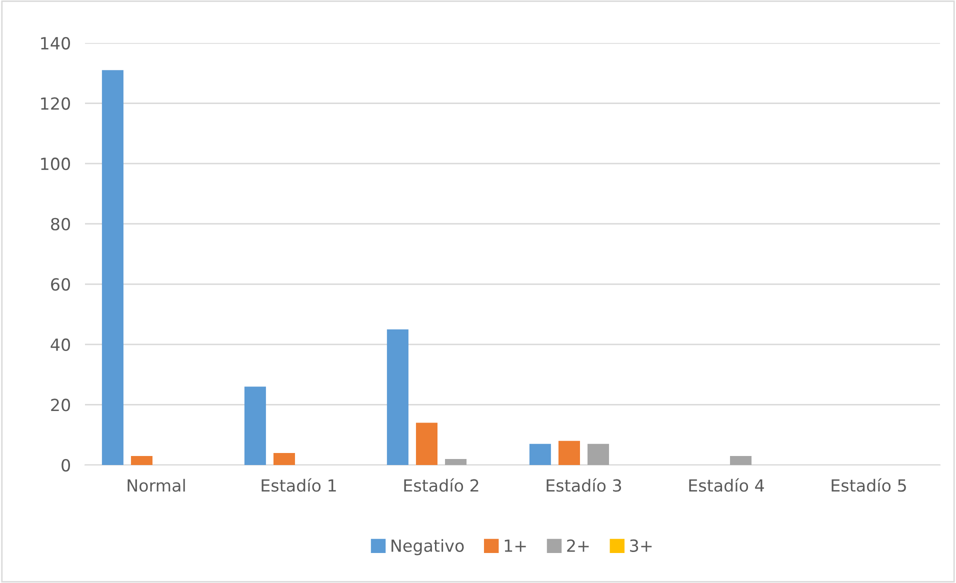 The image size is (956, 583). What do you see at coordinates (66, 465) in the screenshot?
I see `y-tick-label: 0` at bounding box center [66, 465].